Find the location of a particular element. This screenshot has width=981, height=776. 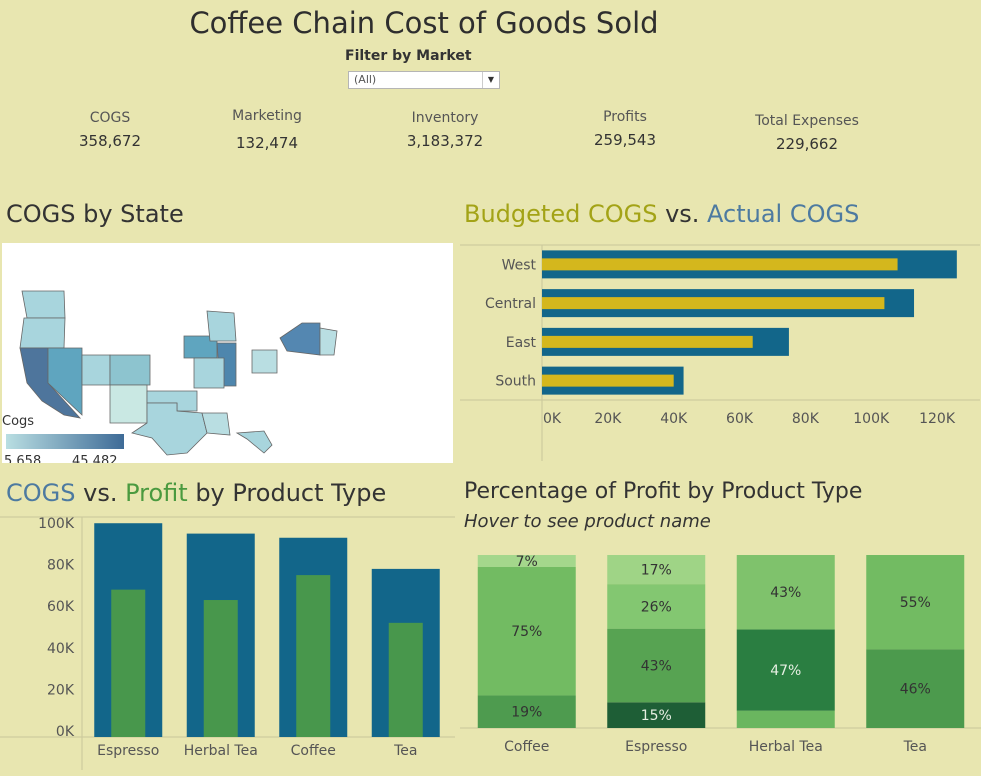

segment-label: 46% is located at coordinates (915, 690).